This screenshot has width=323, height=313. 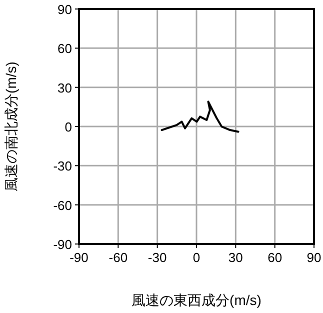 I want to click on x-tick-label: 0, so click(x=196, y=257).